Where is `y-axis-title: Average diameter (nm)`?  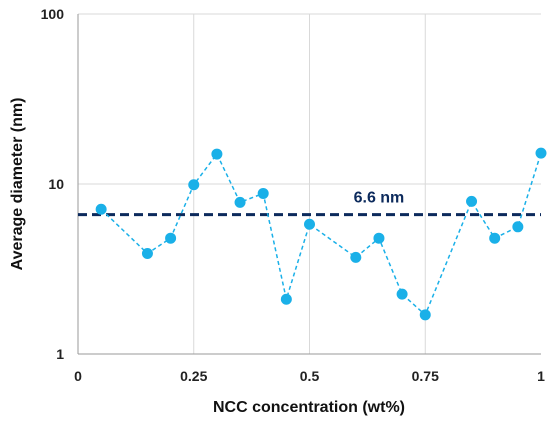 y-axis-title: Average diameter (nm) is located at coordinates (17, 184).